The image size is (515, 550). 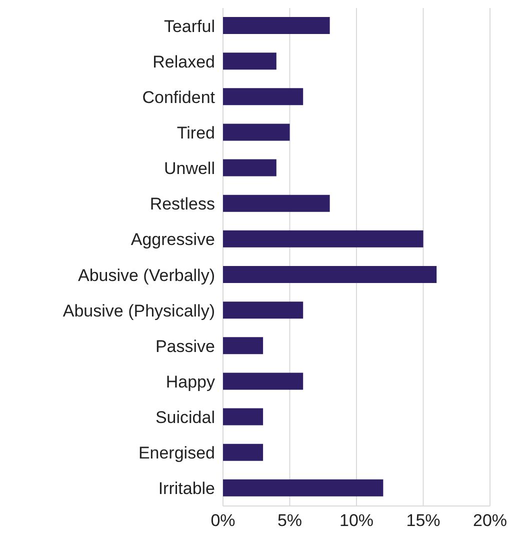 I want to click on y-tick-label: Aggressive, so click(x=172, y=240).